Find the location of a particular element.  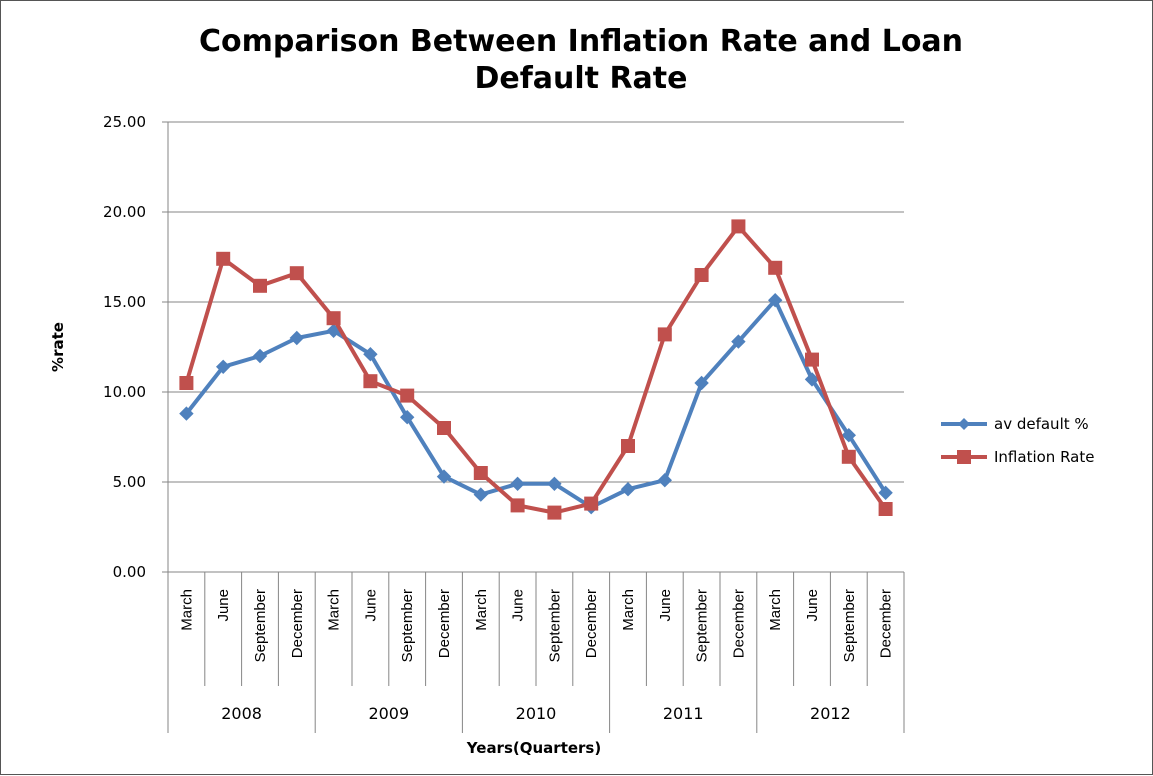

year-label: 2010 is located at coordinates (536, 713).